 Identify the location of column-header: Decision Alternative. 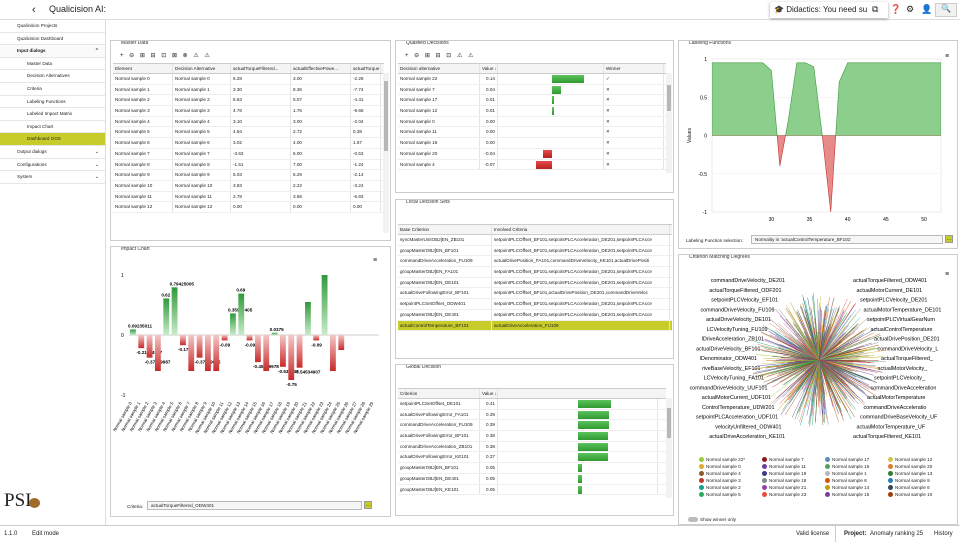
(202, 68).